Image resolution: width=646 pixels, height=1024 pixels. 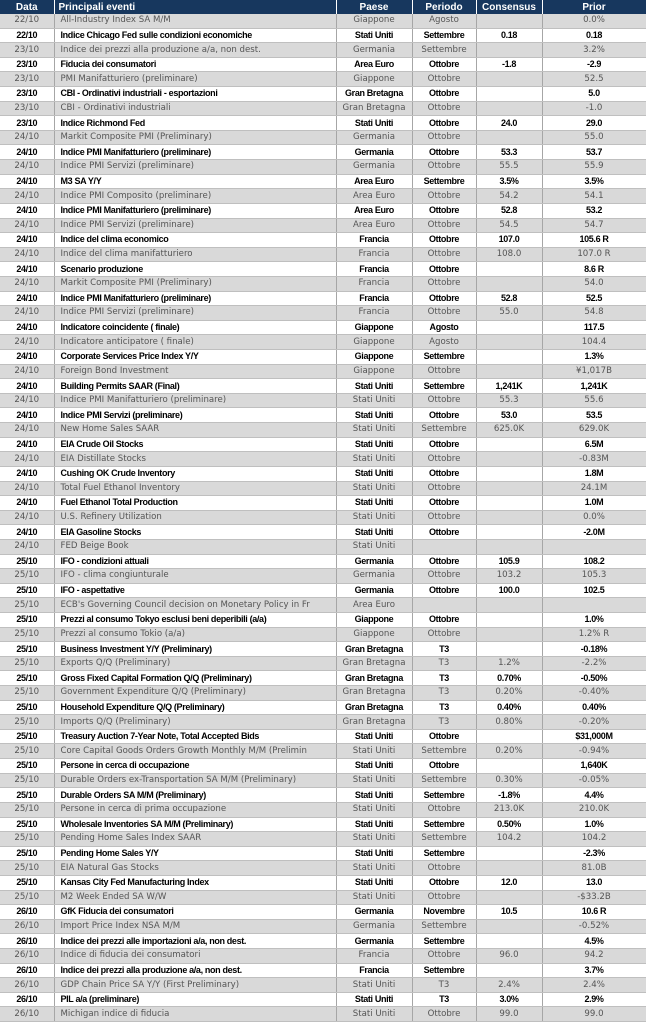 I want to click on cell-country: Gran Bretagna, so click(x=374, y=109).